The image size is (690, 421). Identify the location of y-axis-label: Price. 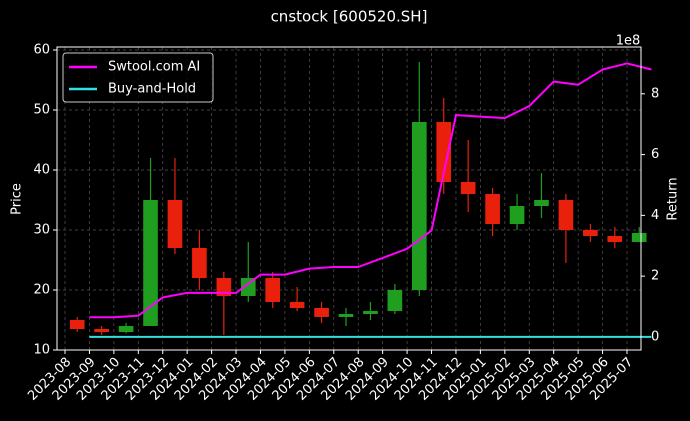
(17, 199).